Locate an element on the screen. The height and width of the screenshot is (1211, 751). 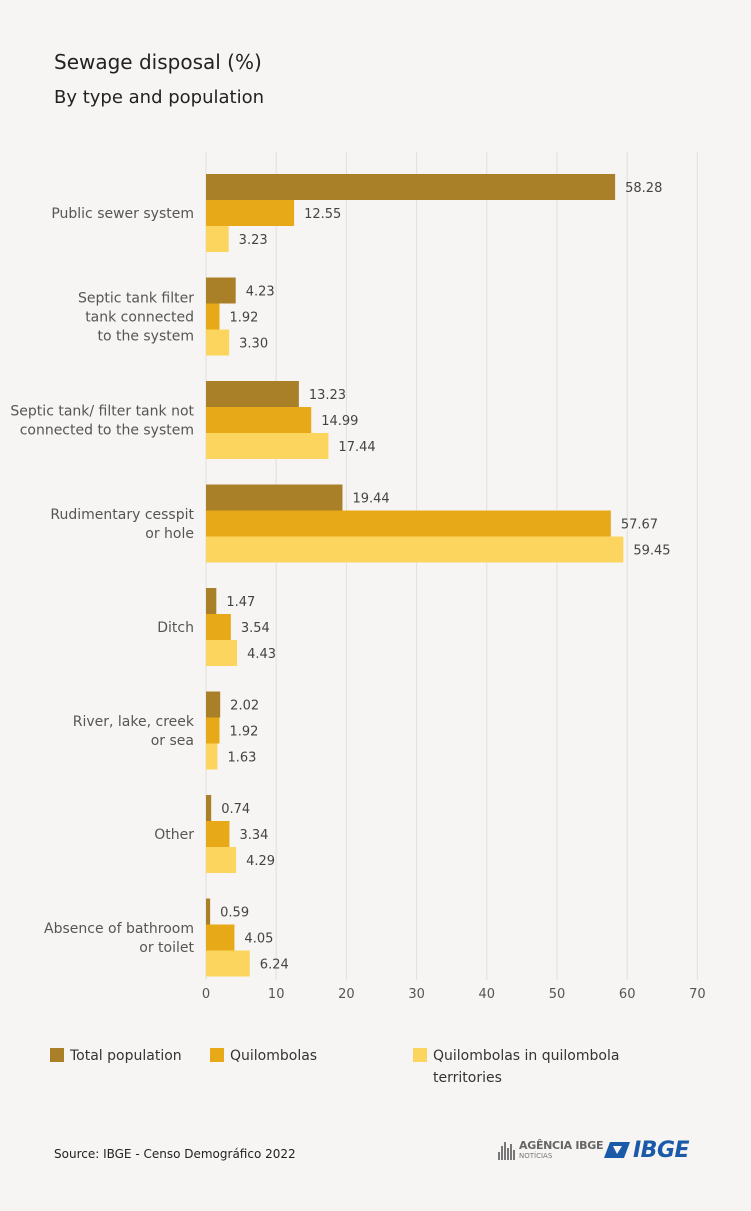
legend-label: Quilombolas in quilombola territories is located at coordinates (526, 1067).